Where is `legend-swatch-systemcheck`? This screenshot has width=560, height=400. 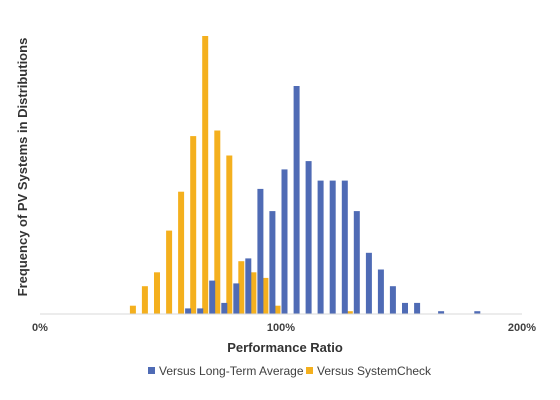
legend-swatch-systemcheck is located at coordinates (309, 370).